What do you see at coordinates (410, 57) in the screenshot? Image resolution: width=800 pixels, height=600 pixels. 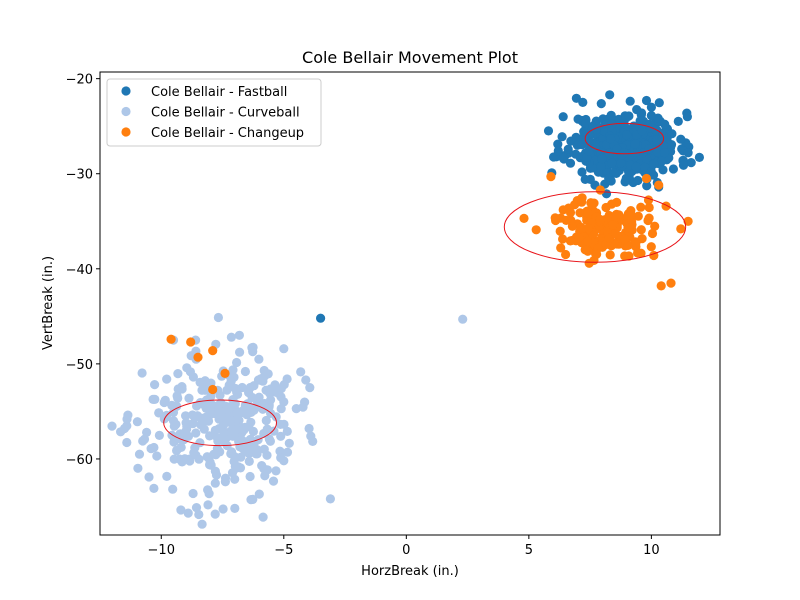 I see `chart-title: Cole Bellair Movement Plot` at bounding box center [410, 57].